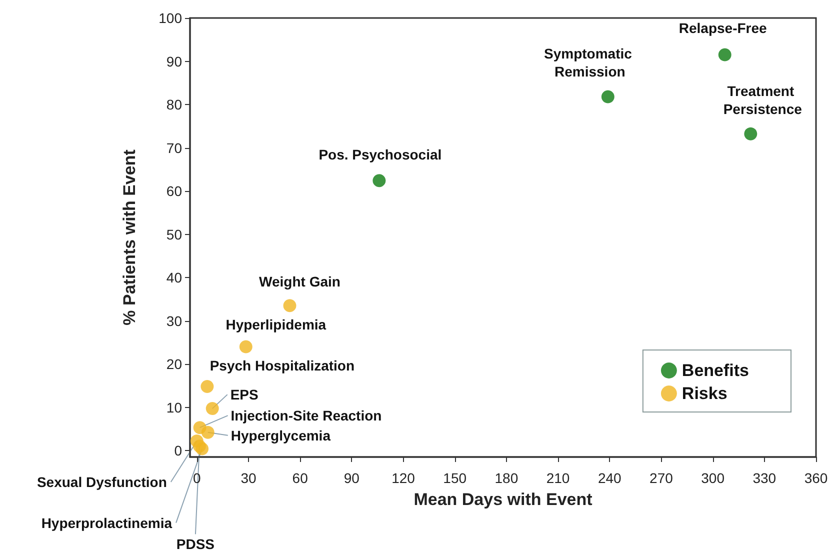 The image size is (831, 552). What do you see at coordinates (558, 478) in the screenshot?
I see `x-tick-label: 210` at bounding box center [558, 478].